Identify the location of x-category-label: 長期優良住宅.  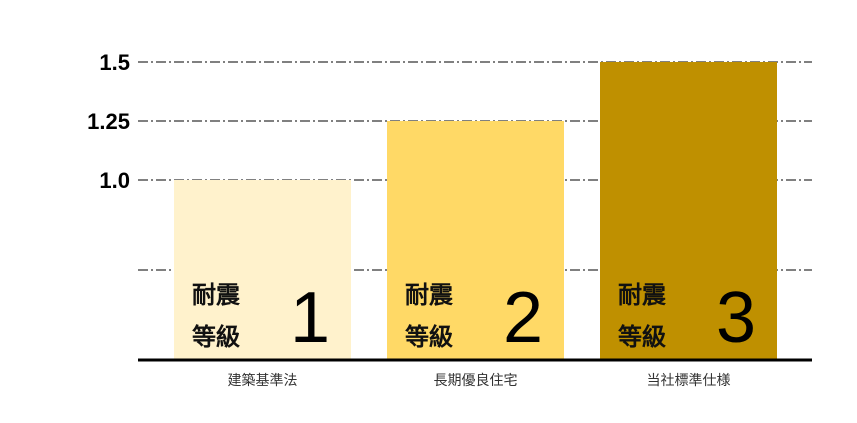
(476, 381).